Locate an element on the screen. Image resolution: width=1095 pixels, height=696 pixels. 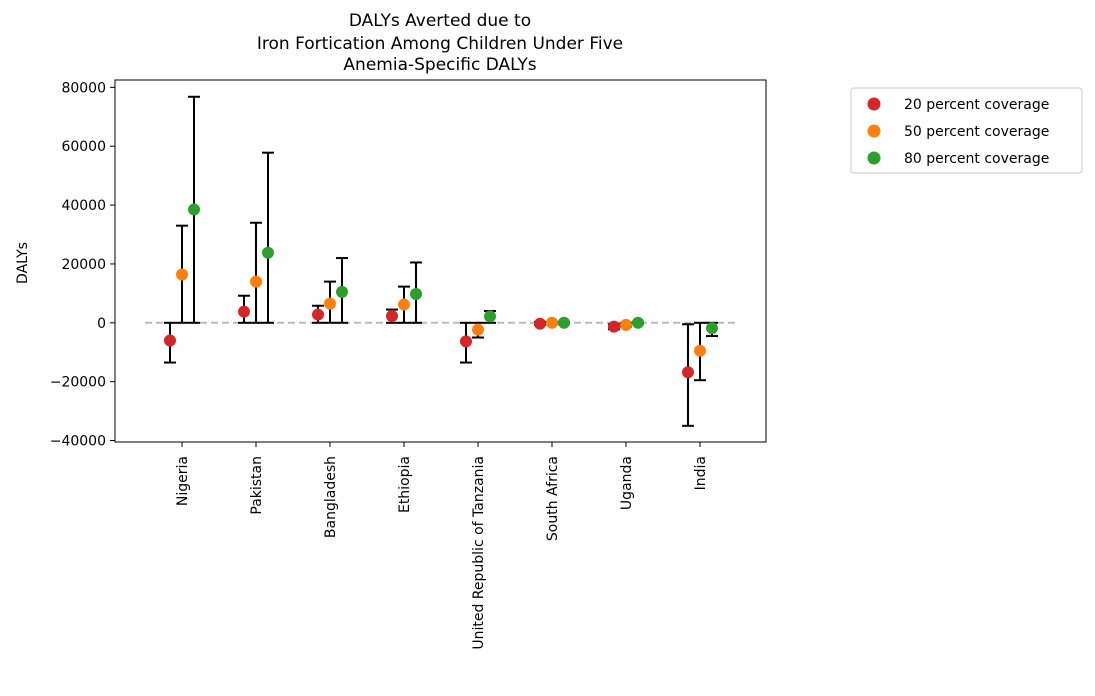
x-tick-label: Nigeria is located at coordinates (183, 481).